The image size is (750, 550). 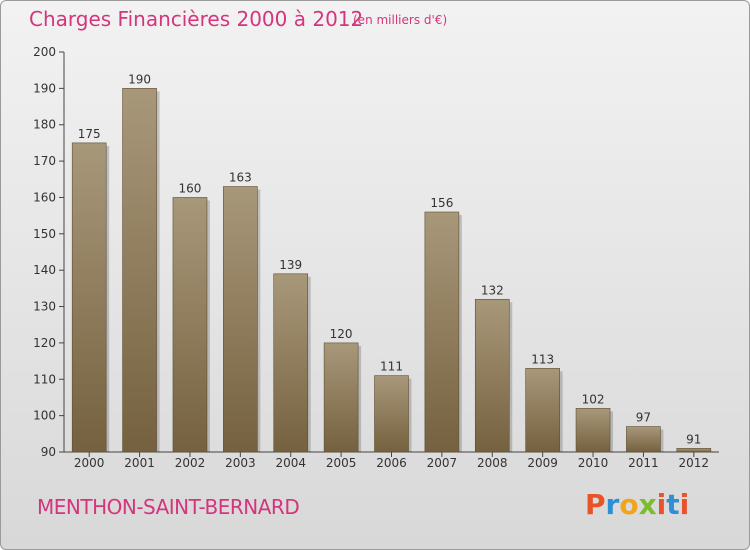 What do you see at coordinates (643, 463) in the screenshot?
I see `x-tick-label: 2011` at bounding box center [643, 463].